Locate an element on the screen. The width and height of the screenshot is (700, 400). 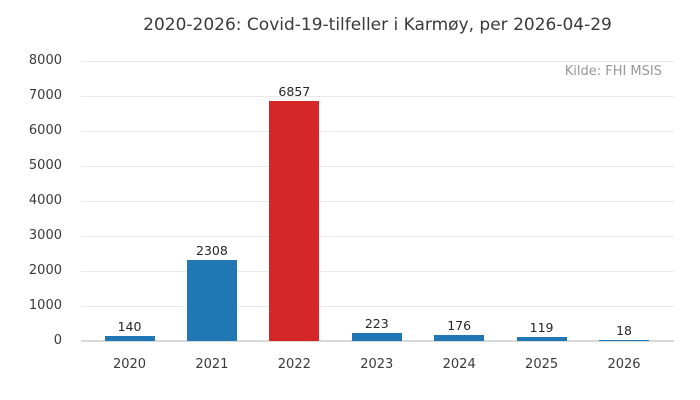
x-axis-baseline is located at coordinates (377, 341).